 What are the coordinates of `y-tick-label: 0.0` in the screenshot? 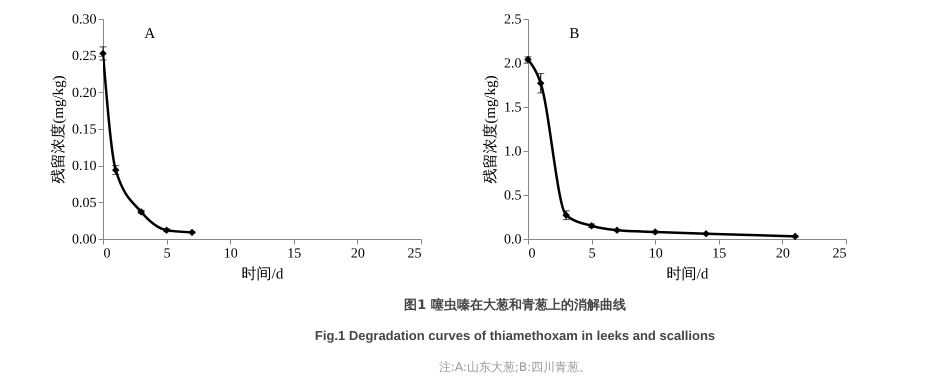 It's located at (513, 240).